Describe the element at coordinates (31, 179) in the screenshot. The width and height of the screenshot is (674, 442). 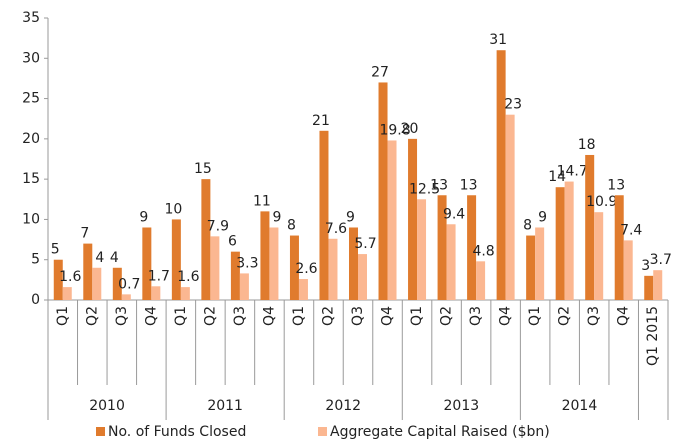
I see `y-tick-label: 15` at that location.